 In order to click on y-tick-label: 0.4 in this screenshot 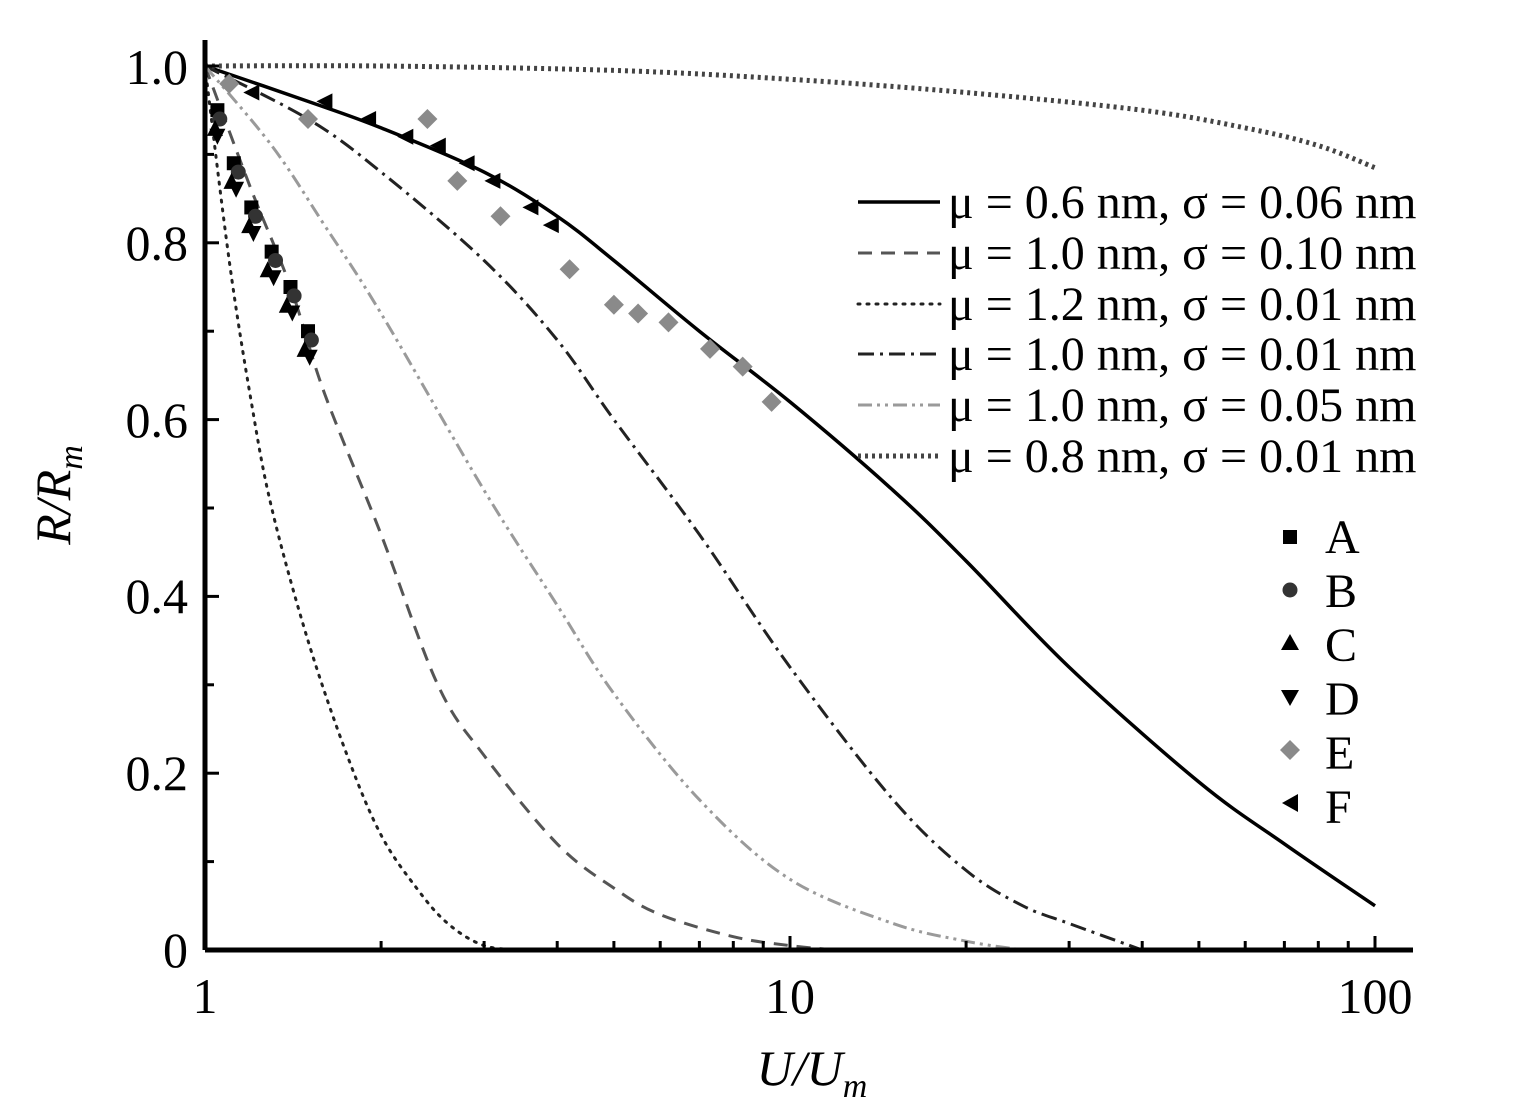, I will do `click(157, 596)`.